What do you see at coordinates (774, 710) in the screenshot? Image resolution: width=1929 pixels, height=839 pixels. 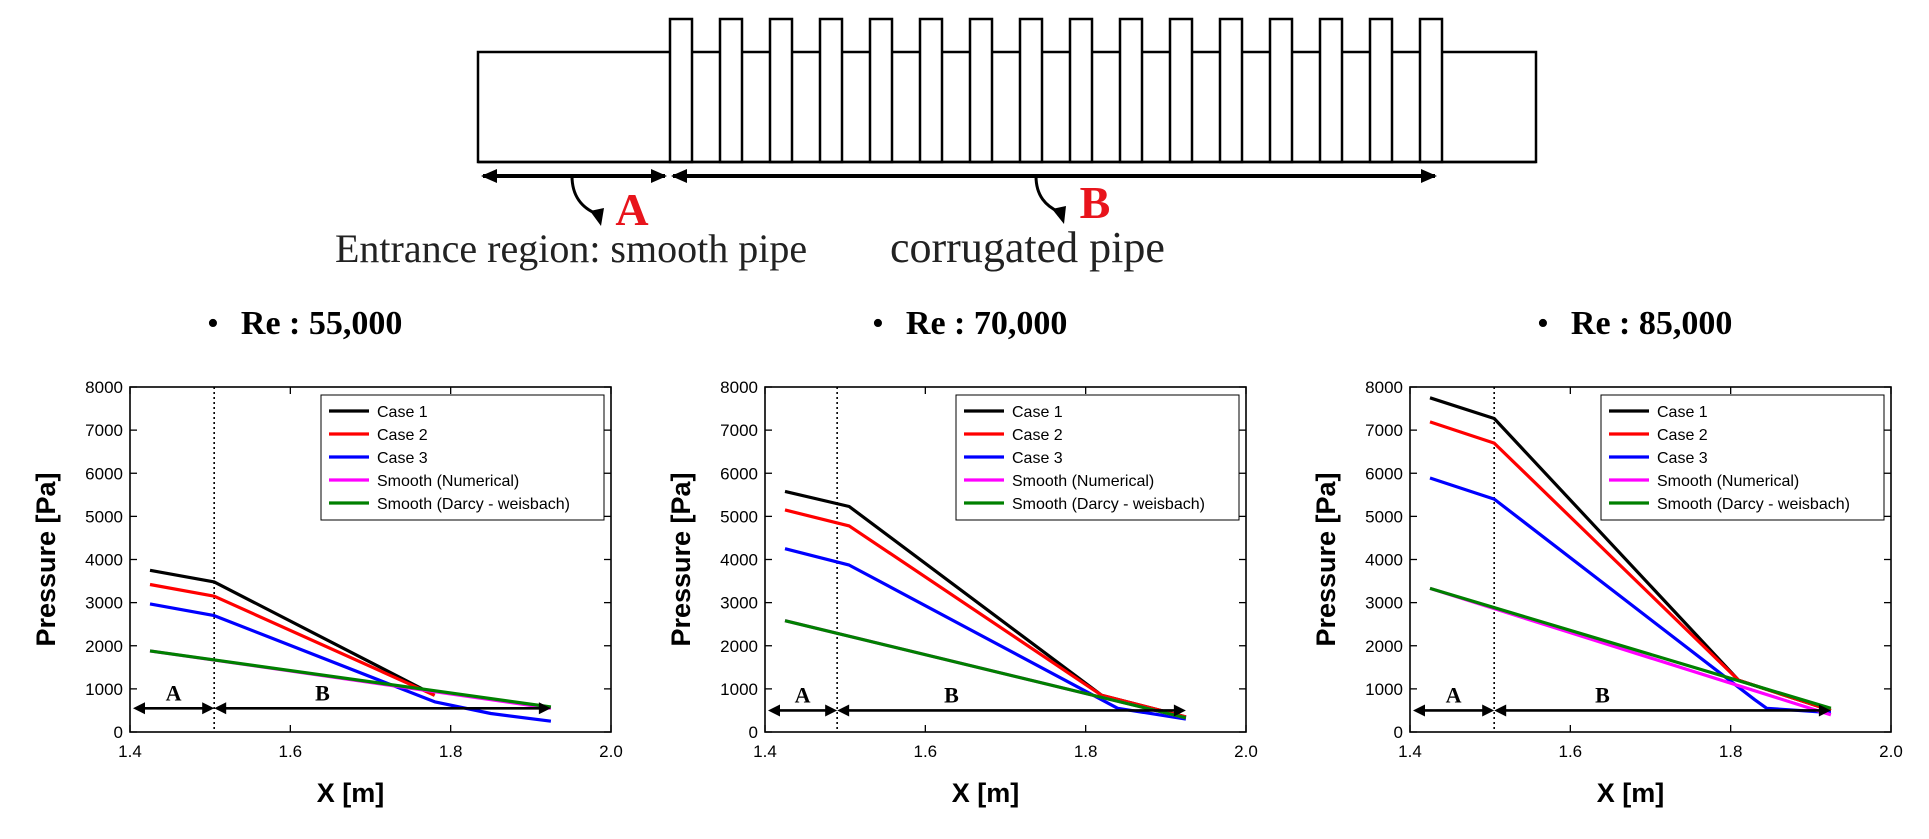 I see `region-a-arrow-head-left` at bounding box center [774, 710].